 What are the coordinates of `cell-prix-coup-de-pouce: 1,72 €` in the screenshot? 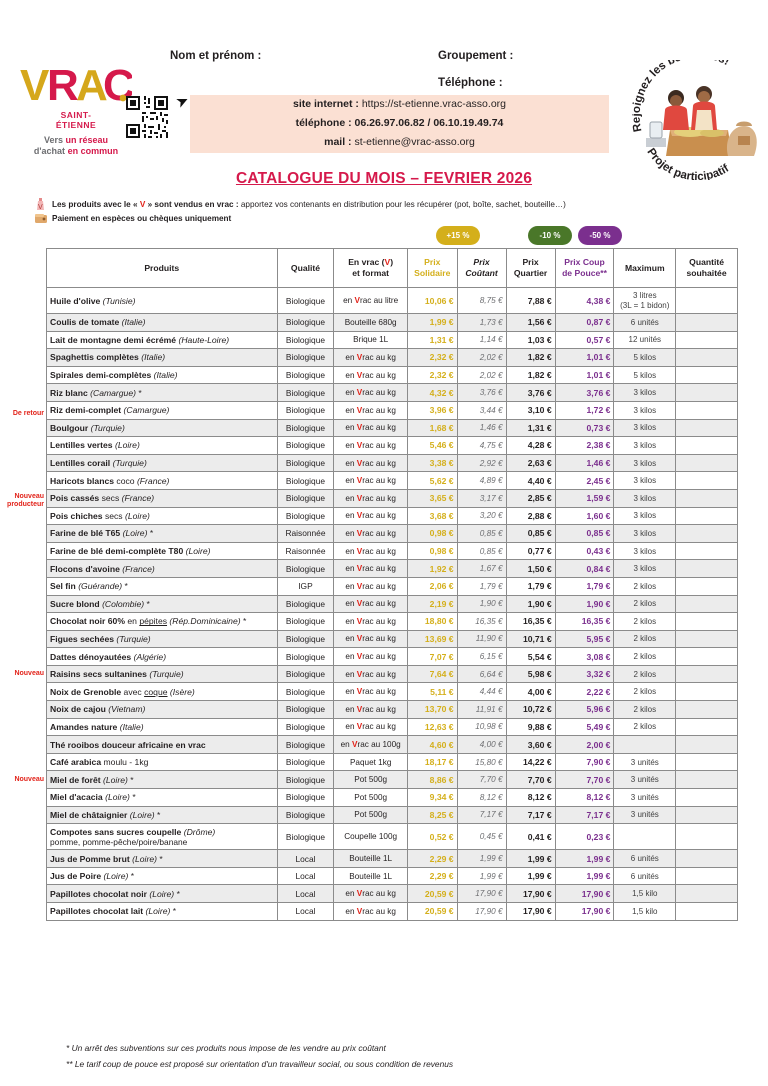 It's located at (584, 410).